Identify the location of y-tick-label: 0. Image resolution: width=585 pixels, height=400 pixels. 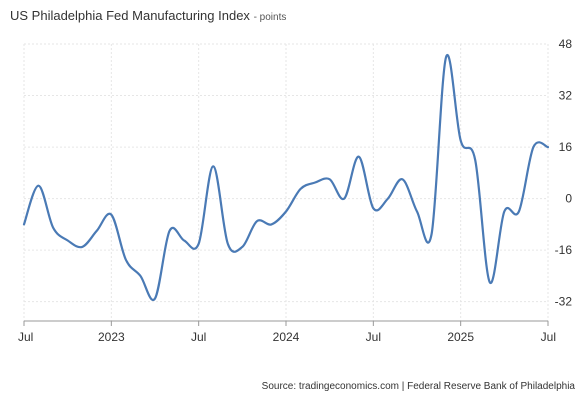
(568, 199).